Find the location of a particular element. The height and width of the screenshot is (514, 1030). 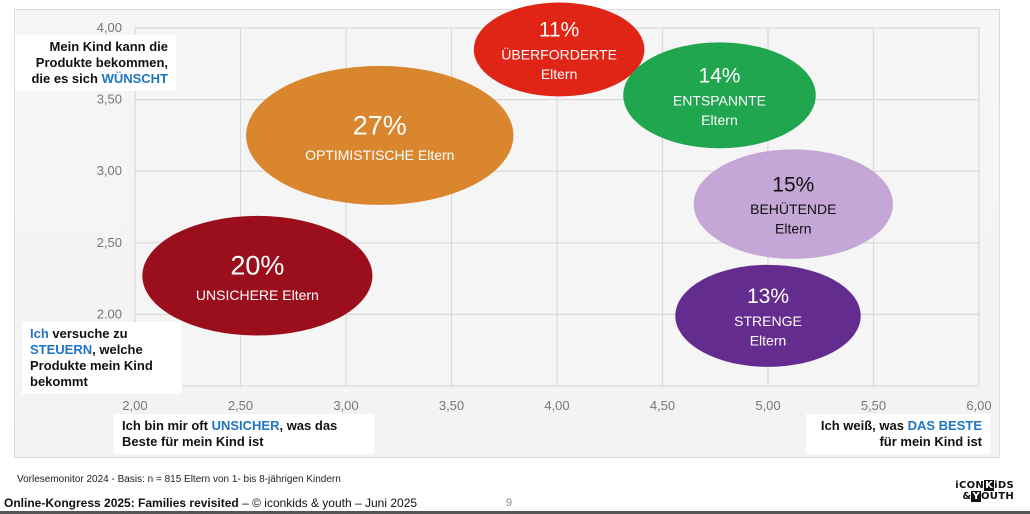

bubble-percent-label: 15% is located at coordinates (793, 184).